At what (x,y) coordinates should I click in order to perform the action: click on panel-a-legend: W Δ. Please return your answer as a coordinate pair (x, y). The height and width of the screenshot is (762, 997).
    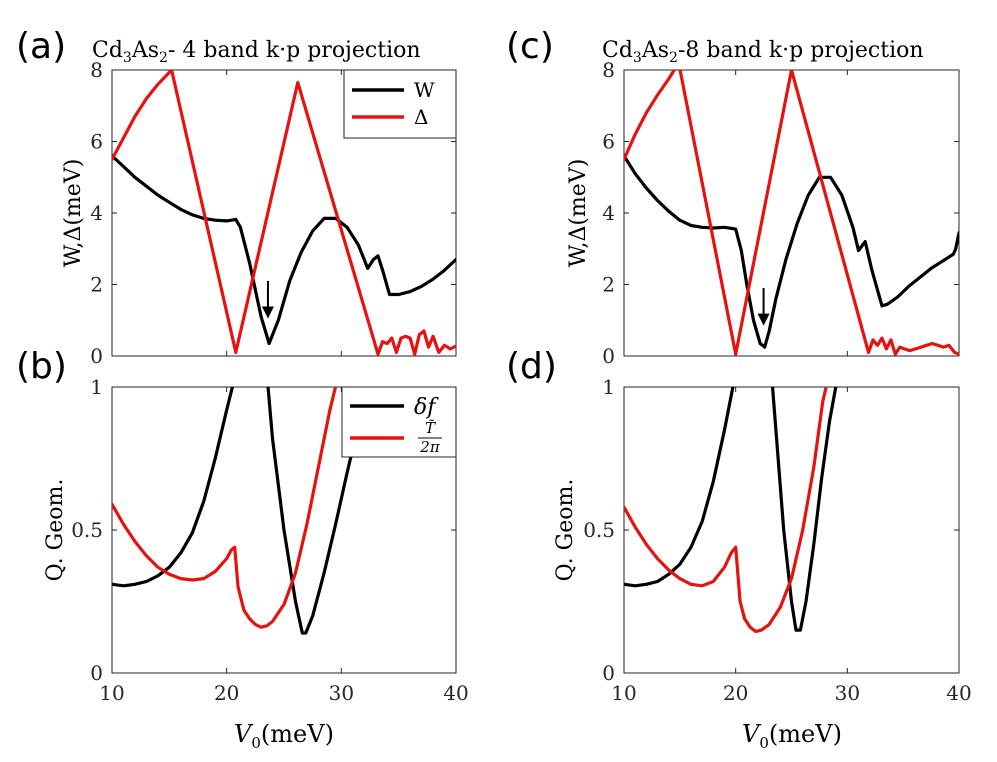
    Looking at the image, I should click on (400, 104).